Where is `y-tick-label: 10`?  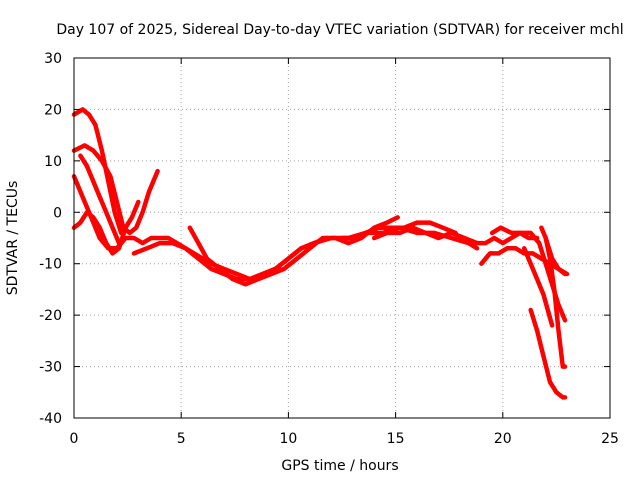
y-tick-label: 10 is located at coordinates (53, 162).